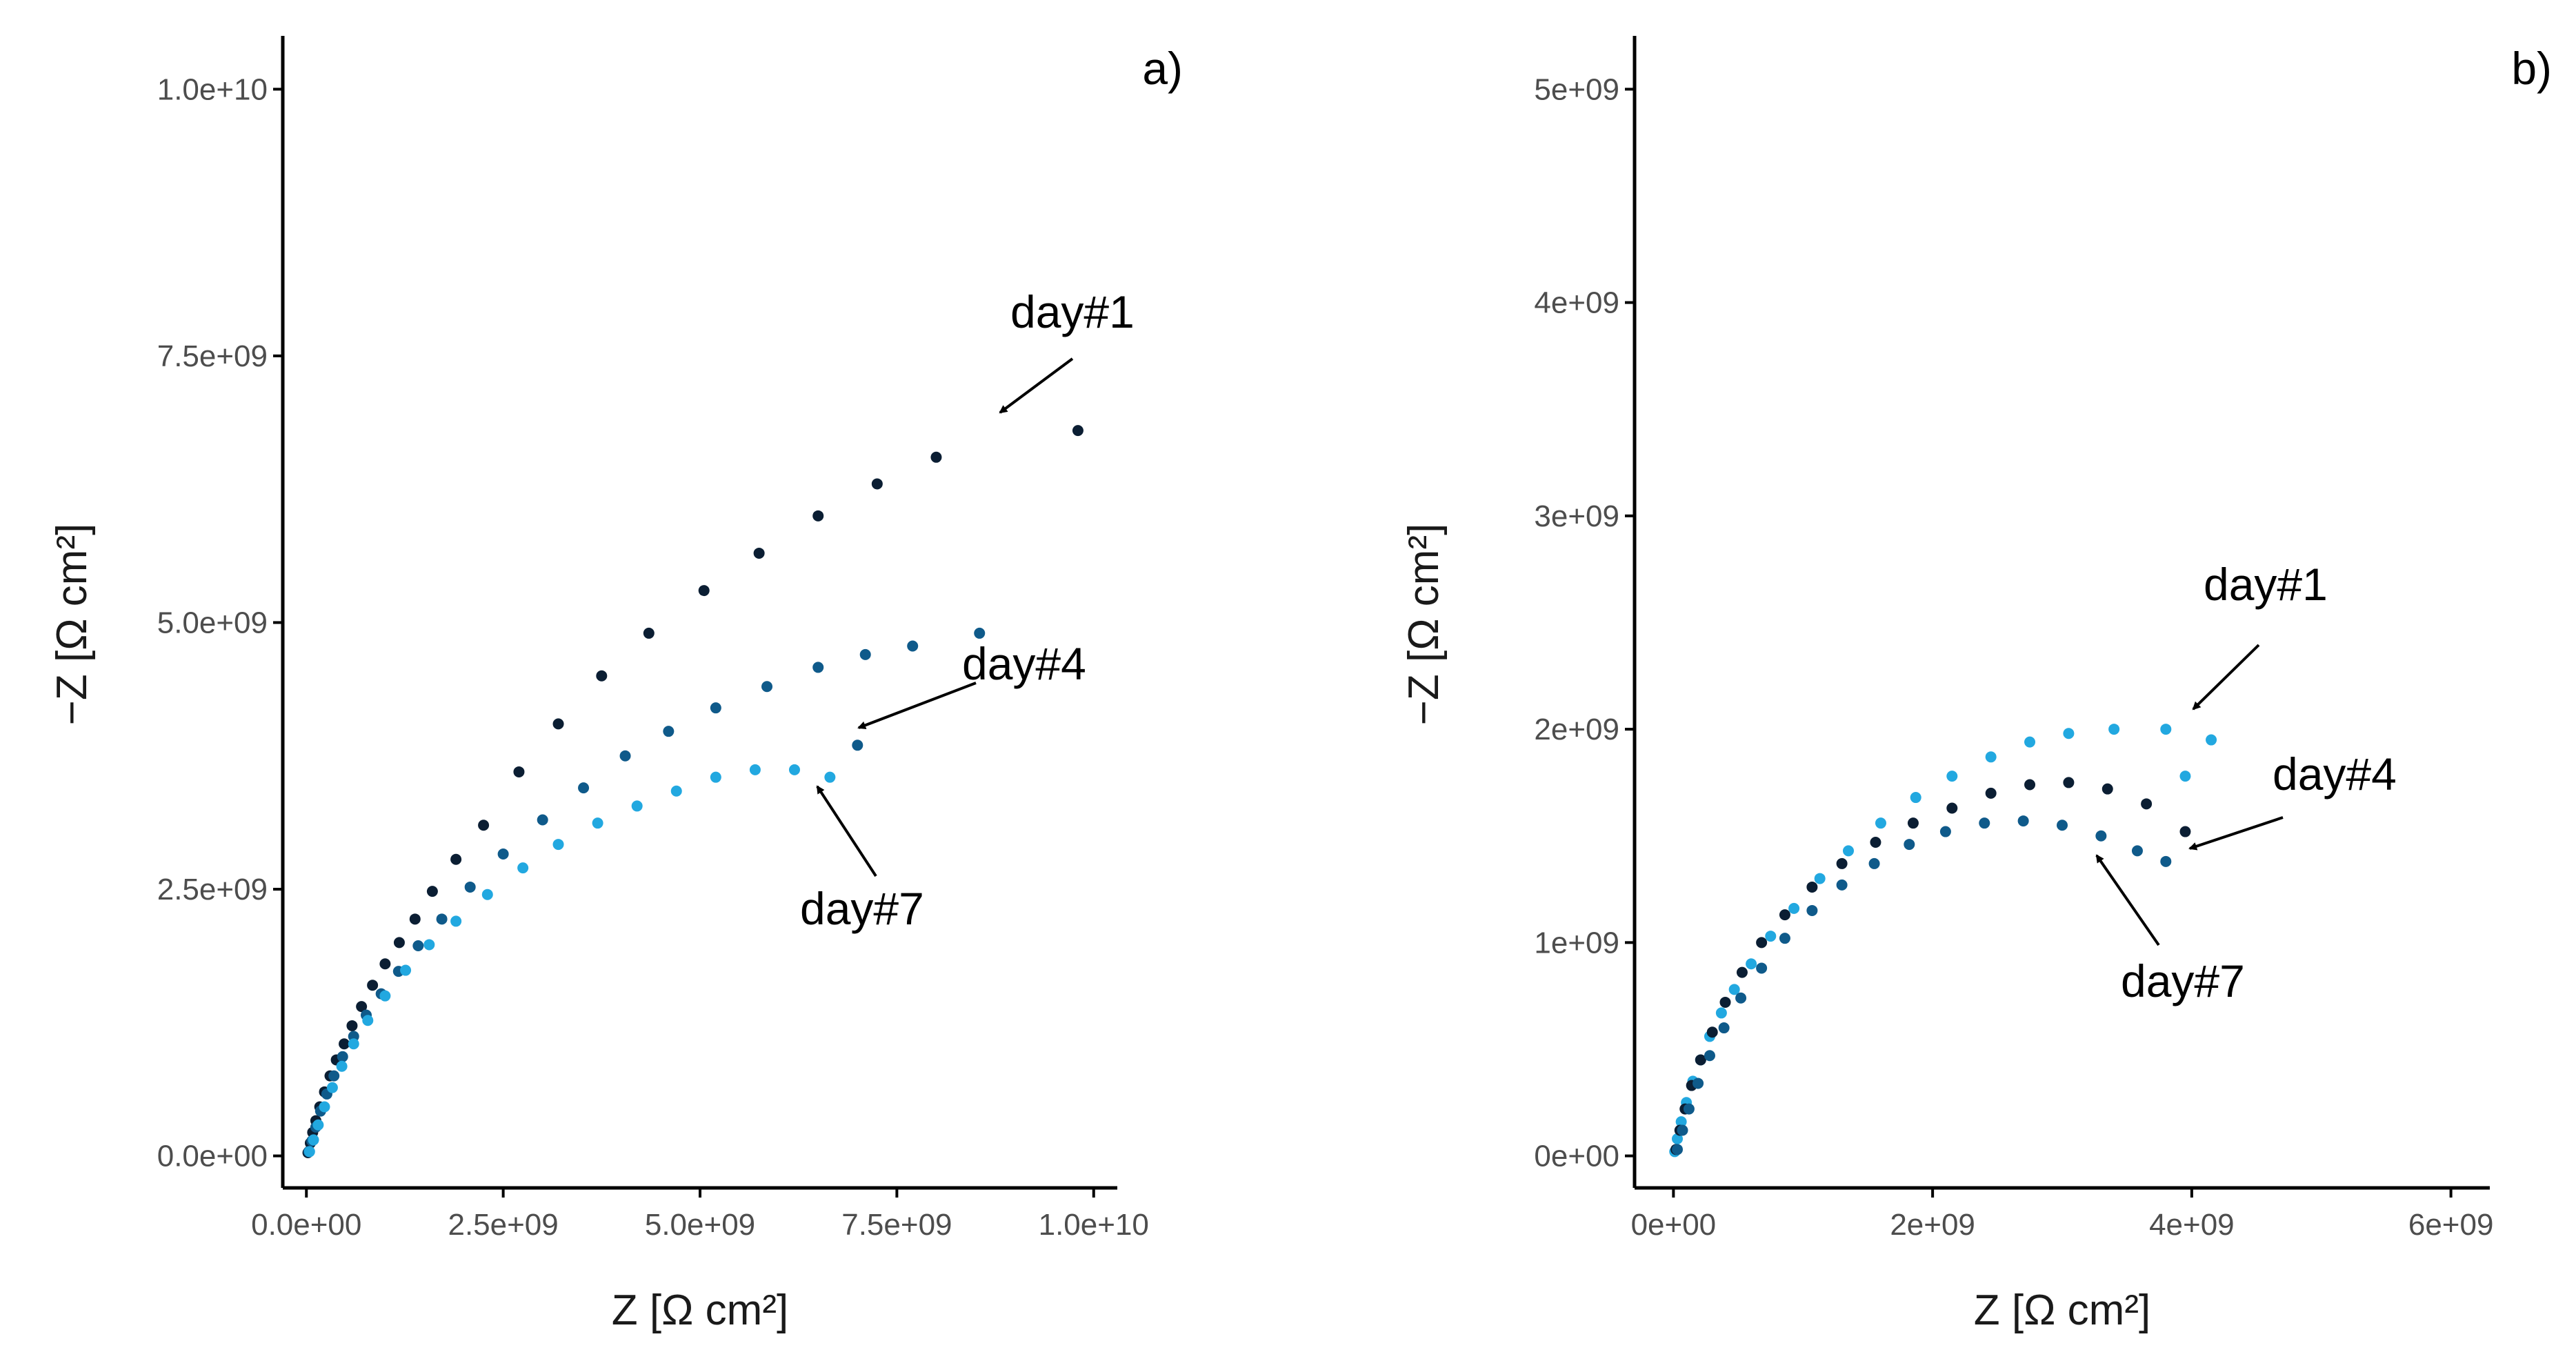 The height and width of the screenshot is (1370, 2576). What do you see at coordinates (700, 1225) in the screenshot?
I see `x-tick-label: 5.0e+09` at bounding box center [700, 1225].